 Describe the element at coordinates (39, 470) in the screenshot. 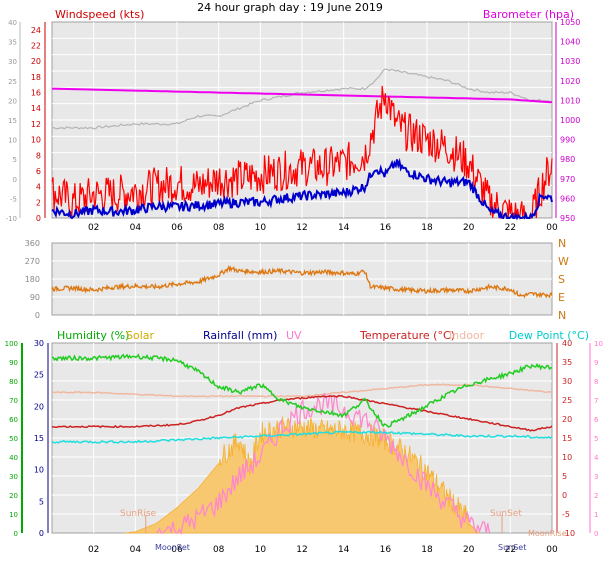

I see `rain-tick-4: 10` at that location.